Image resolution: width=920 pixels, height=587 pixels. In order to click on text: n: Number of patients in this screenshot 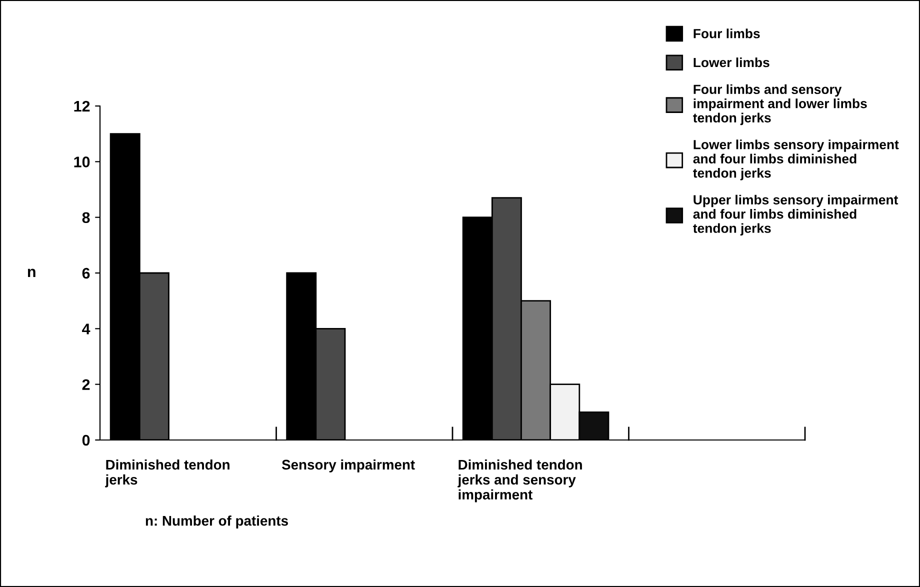, I will do `click(217, 522)`.